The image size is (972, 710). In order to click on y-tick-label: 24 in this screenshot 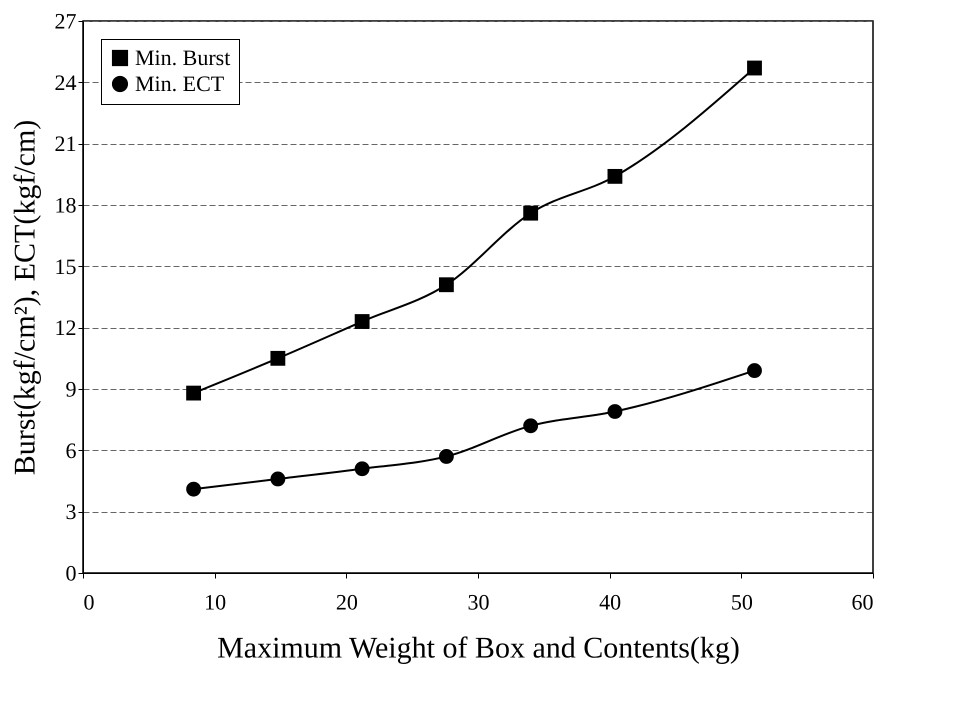, I will do `click(65, 82)`.